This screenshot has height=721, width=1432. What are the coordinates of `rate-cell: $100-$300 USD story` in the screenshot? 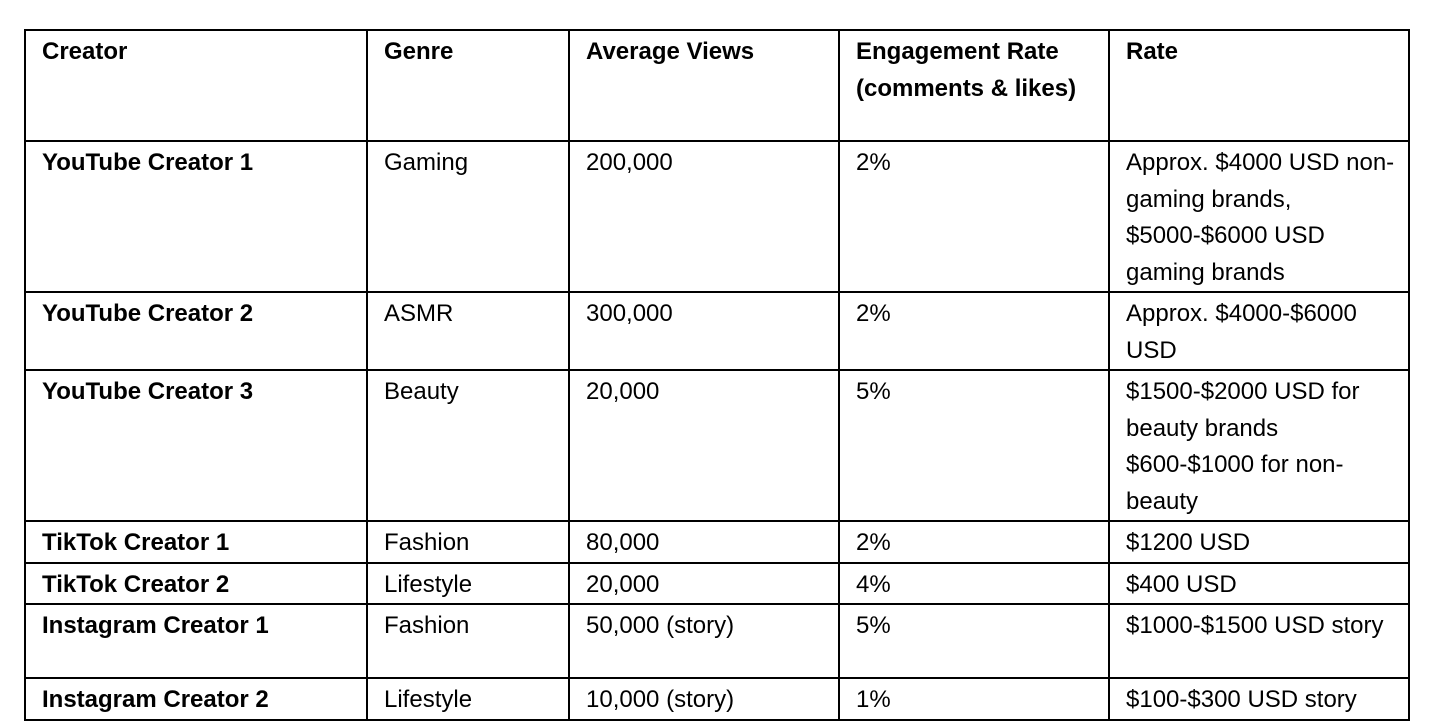 It's located at (1259, 699).